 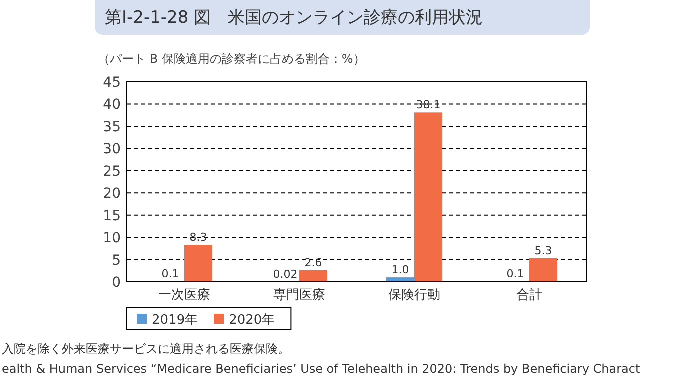 What do you see at coordinates (529, 295) in the screenshot?
I see `x-tick-label: 合計` at bounding box center [529, 295].